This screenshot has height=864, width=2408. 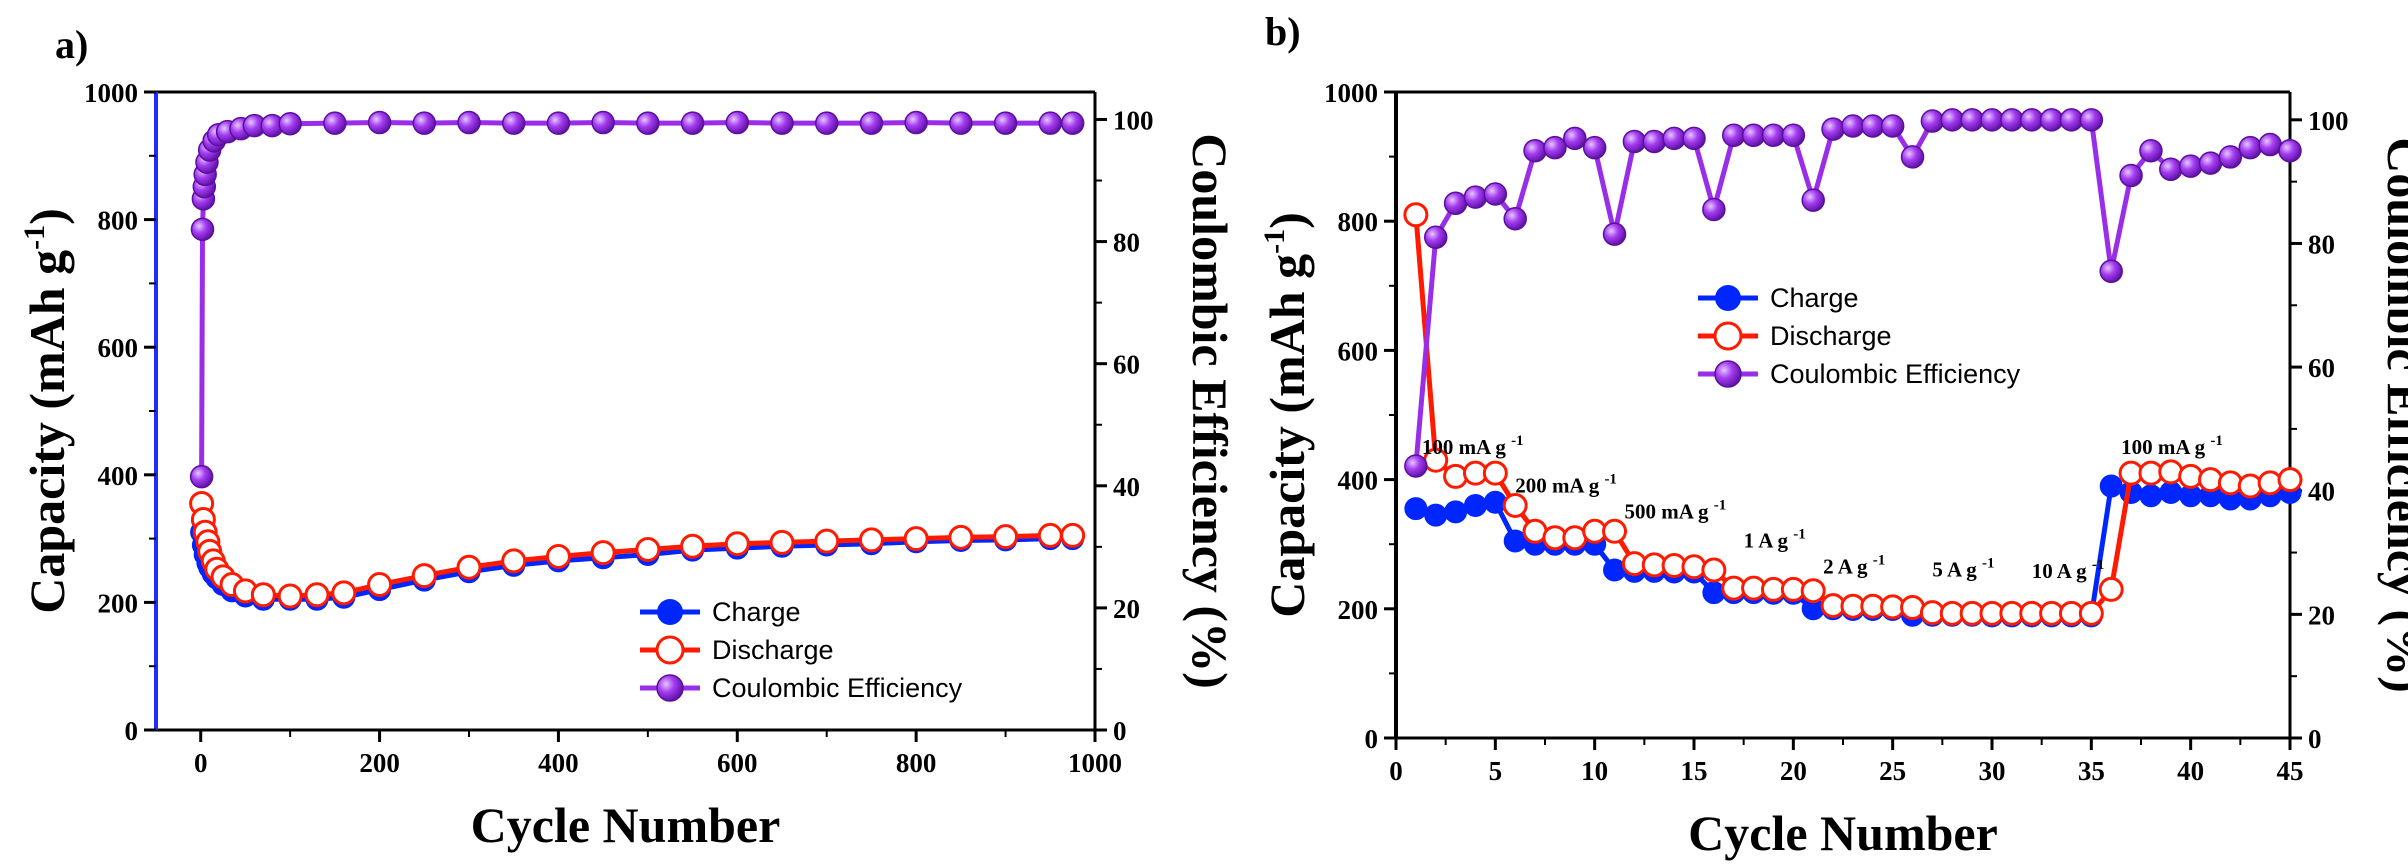 I want to click on y-tick-label: 1000, so click(x=111, y=93).